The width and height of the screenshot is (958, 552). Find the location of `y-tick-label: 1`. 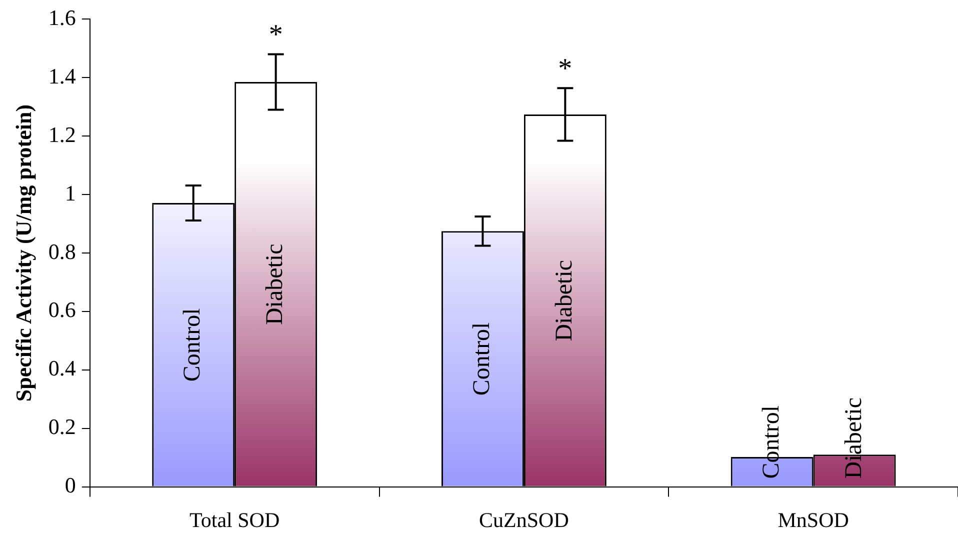

y-tick-label: 1 is located at coordinates (70, 193).